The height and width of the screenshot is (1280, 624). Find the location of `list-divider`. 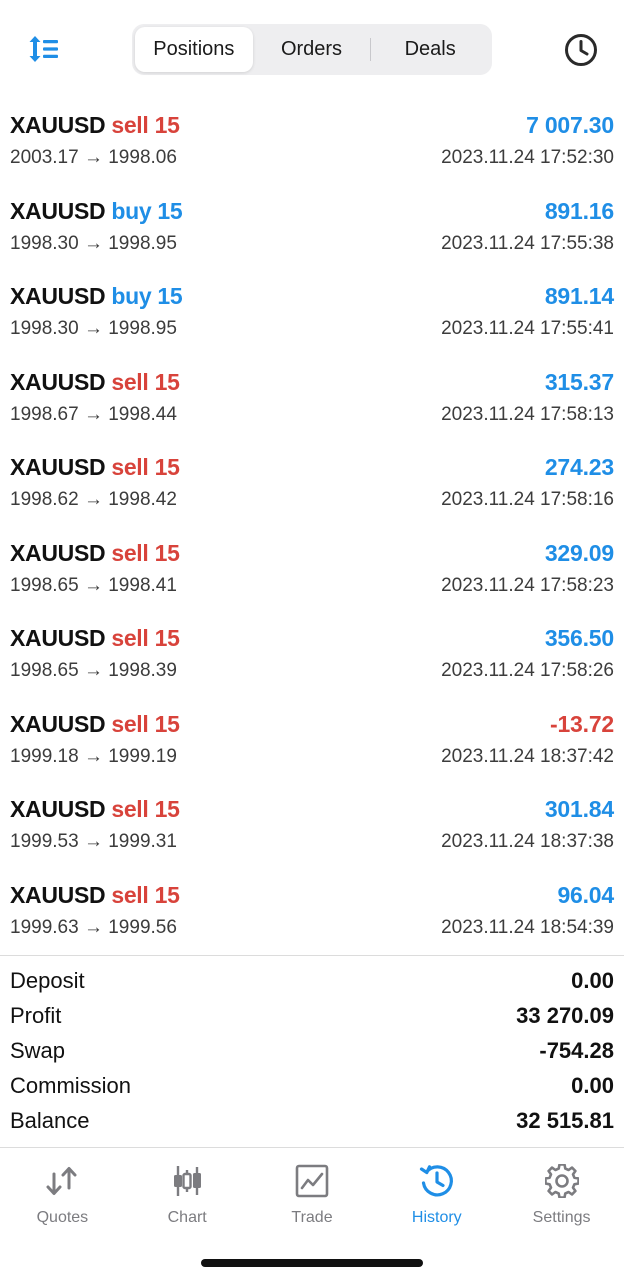

list-divider is located at coordinates (312, 955).